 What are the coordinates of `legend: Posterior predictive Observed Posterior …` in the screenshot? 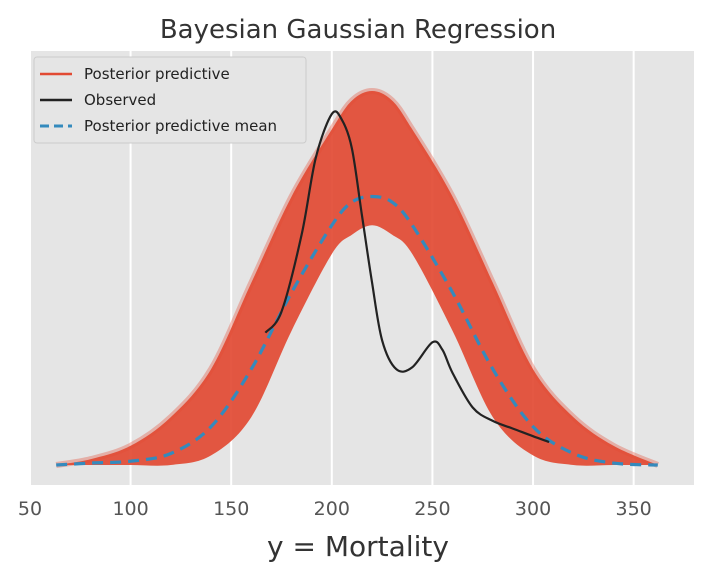 It's located at (170, 100).